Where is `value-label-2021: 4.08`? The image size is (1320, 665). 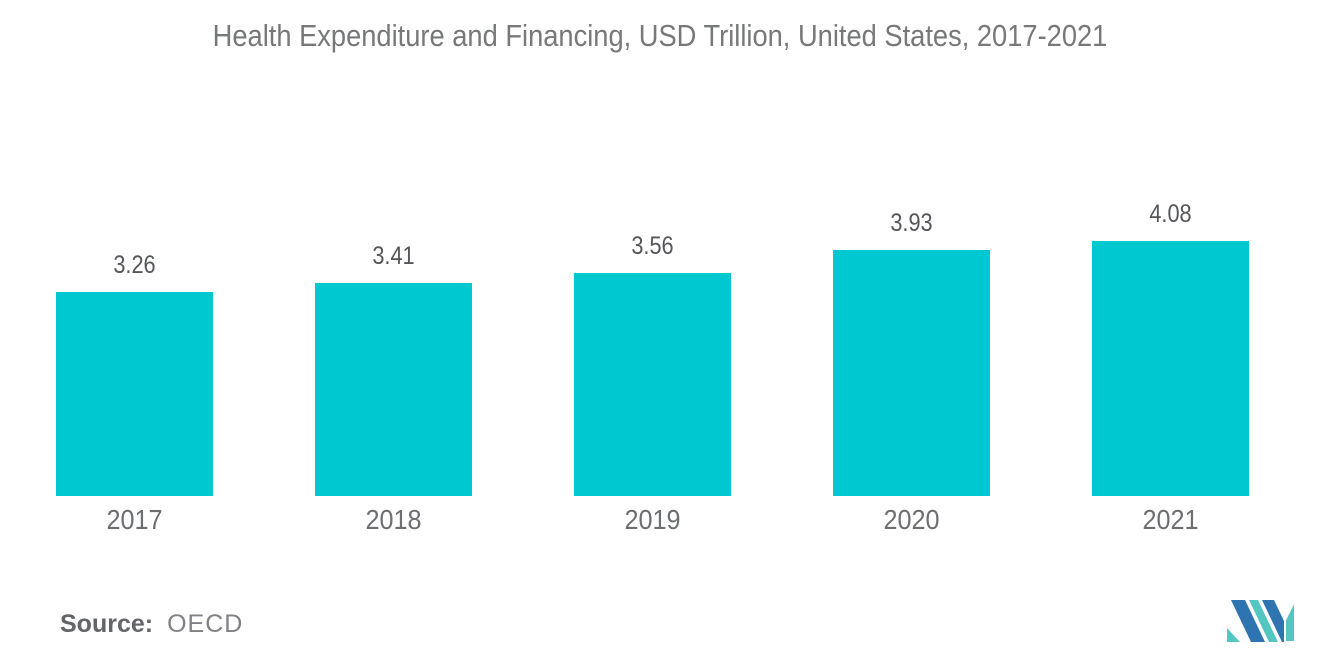 value-label-2021: 4.08 is located at coordinates (1170, 213).